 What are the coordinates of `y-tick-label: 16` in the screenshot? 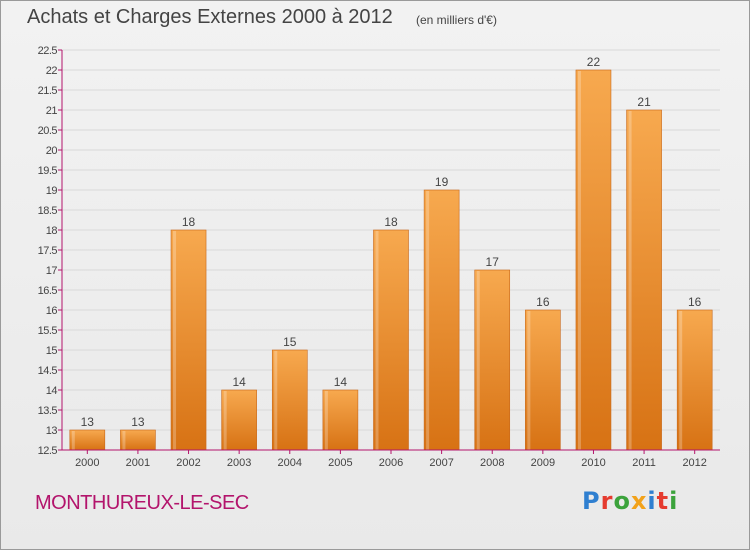 It's located at (52, 311).